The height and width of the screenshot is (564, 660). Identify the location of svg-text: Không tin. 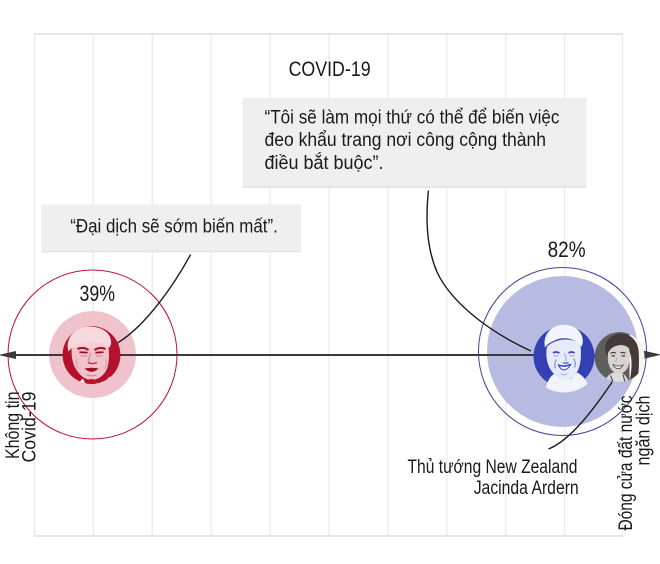
(13, 426).